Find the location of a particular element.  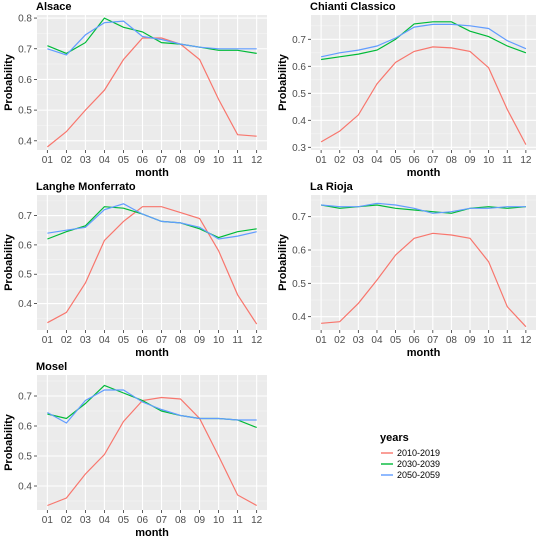

y-tick-label: 0.8 is located at coordinates (25, 19).